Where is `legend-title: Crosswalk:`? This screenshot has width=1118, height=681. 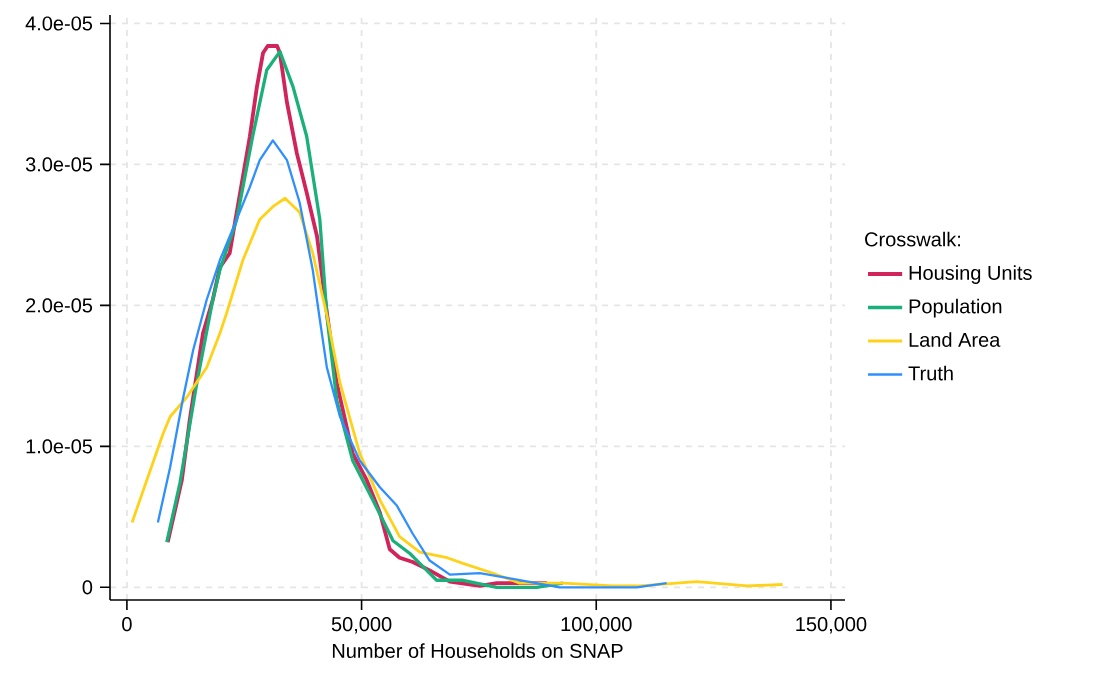 legend-title: Crosswalk: is located at coordinates (913, 239).